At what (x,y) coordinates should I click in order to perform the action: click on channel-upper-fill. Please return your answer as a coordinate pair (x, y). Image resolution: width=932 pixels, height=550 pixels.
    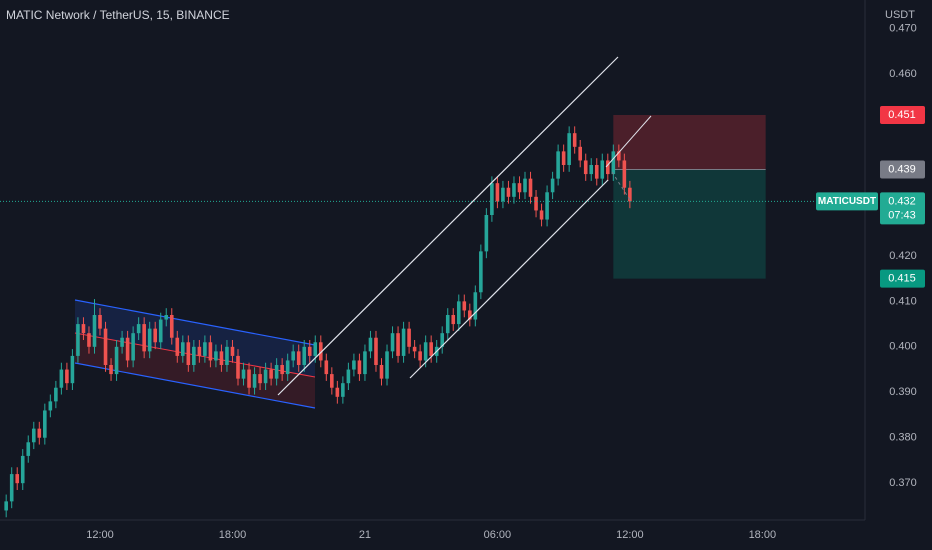
    Looking at the image, I should click on (195, 338).